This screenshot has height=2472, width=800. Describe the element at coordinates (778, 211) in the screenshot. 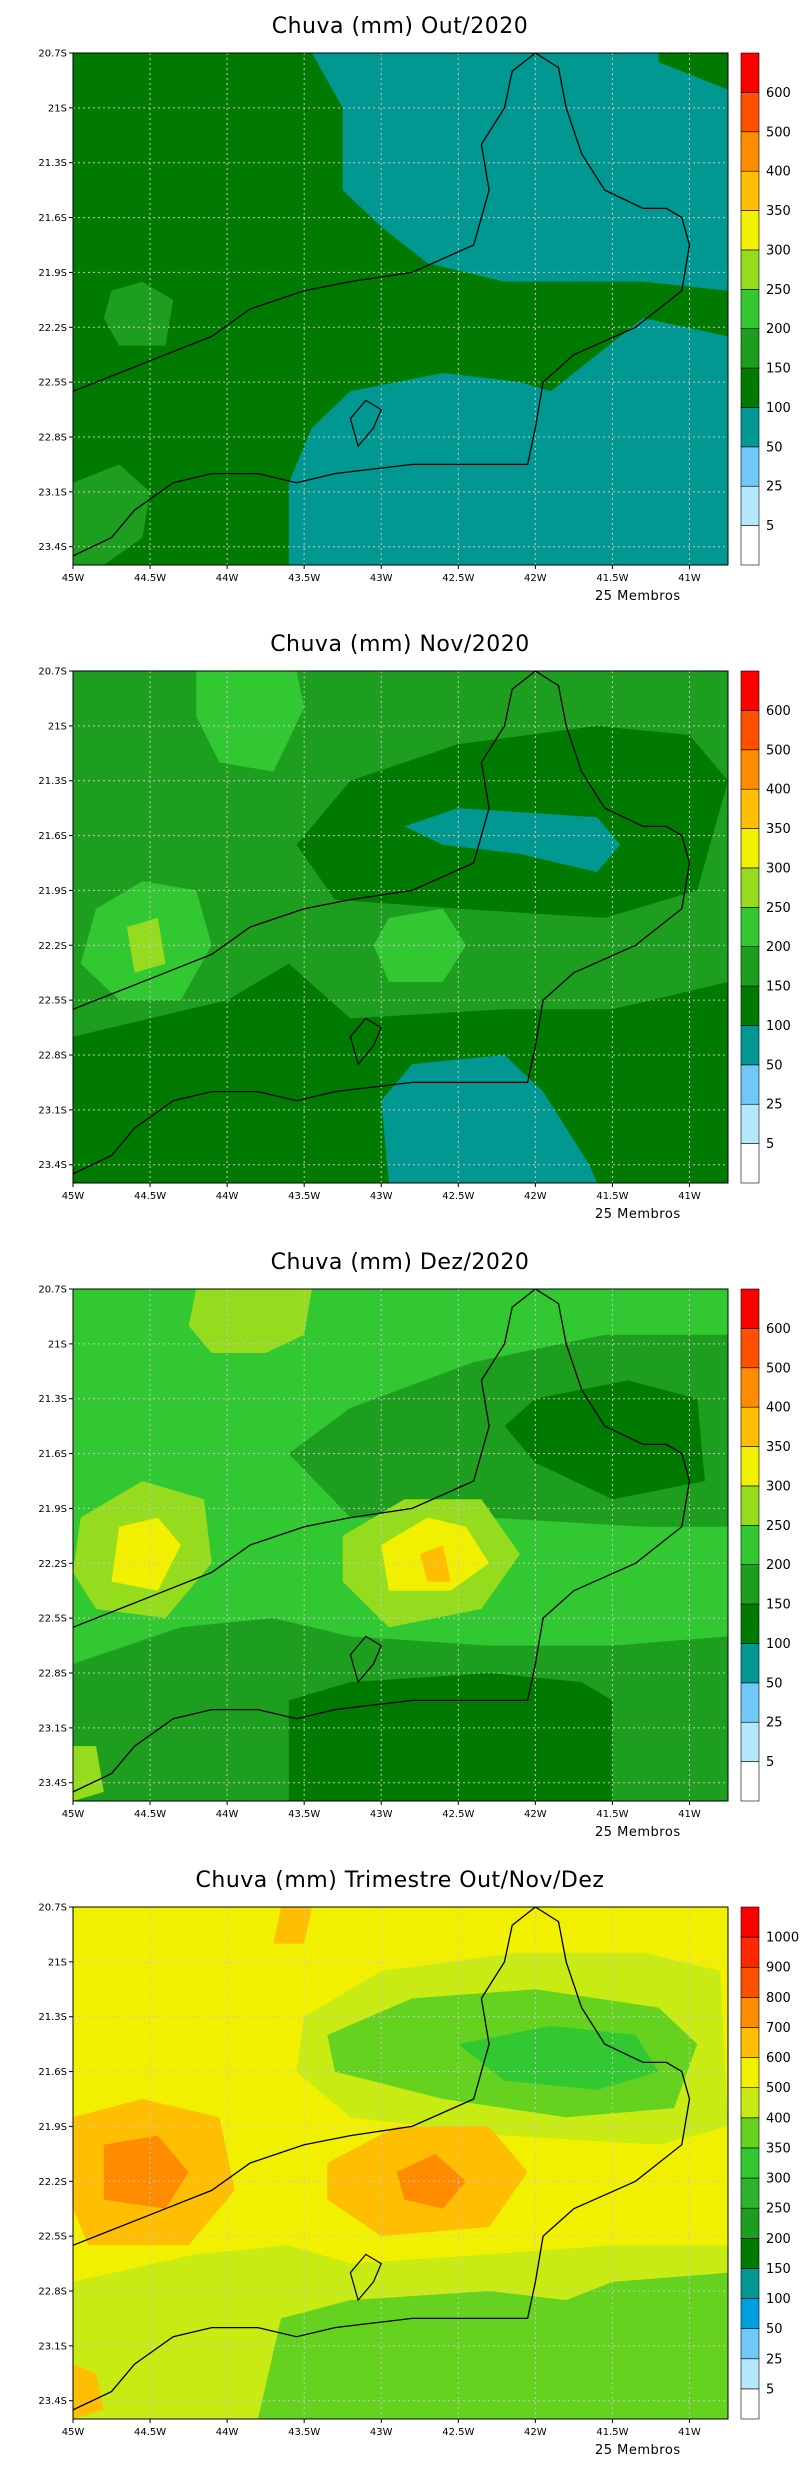

I see `colorbar-label: 350` at that location.